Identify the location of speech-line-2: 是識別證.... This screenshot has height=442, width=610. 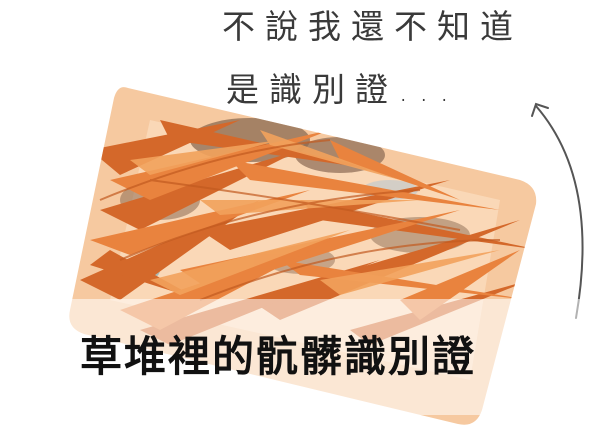
(343, 89).